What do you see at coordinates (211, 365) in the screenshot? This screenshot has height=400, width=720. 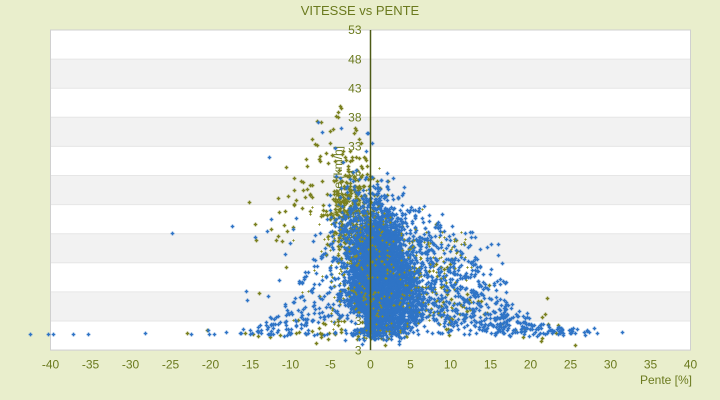 I see `svg-text: -20` at bounding box center [211, 365].